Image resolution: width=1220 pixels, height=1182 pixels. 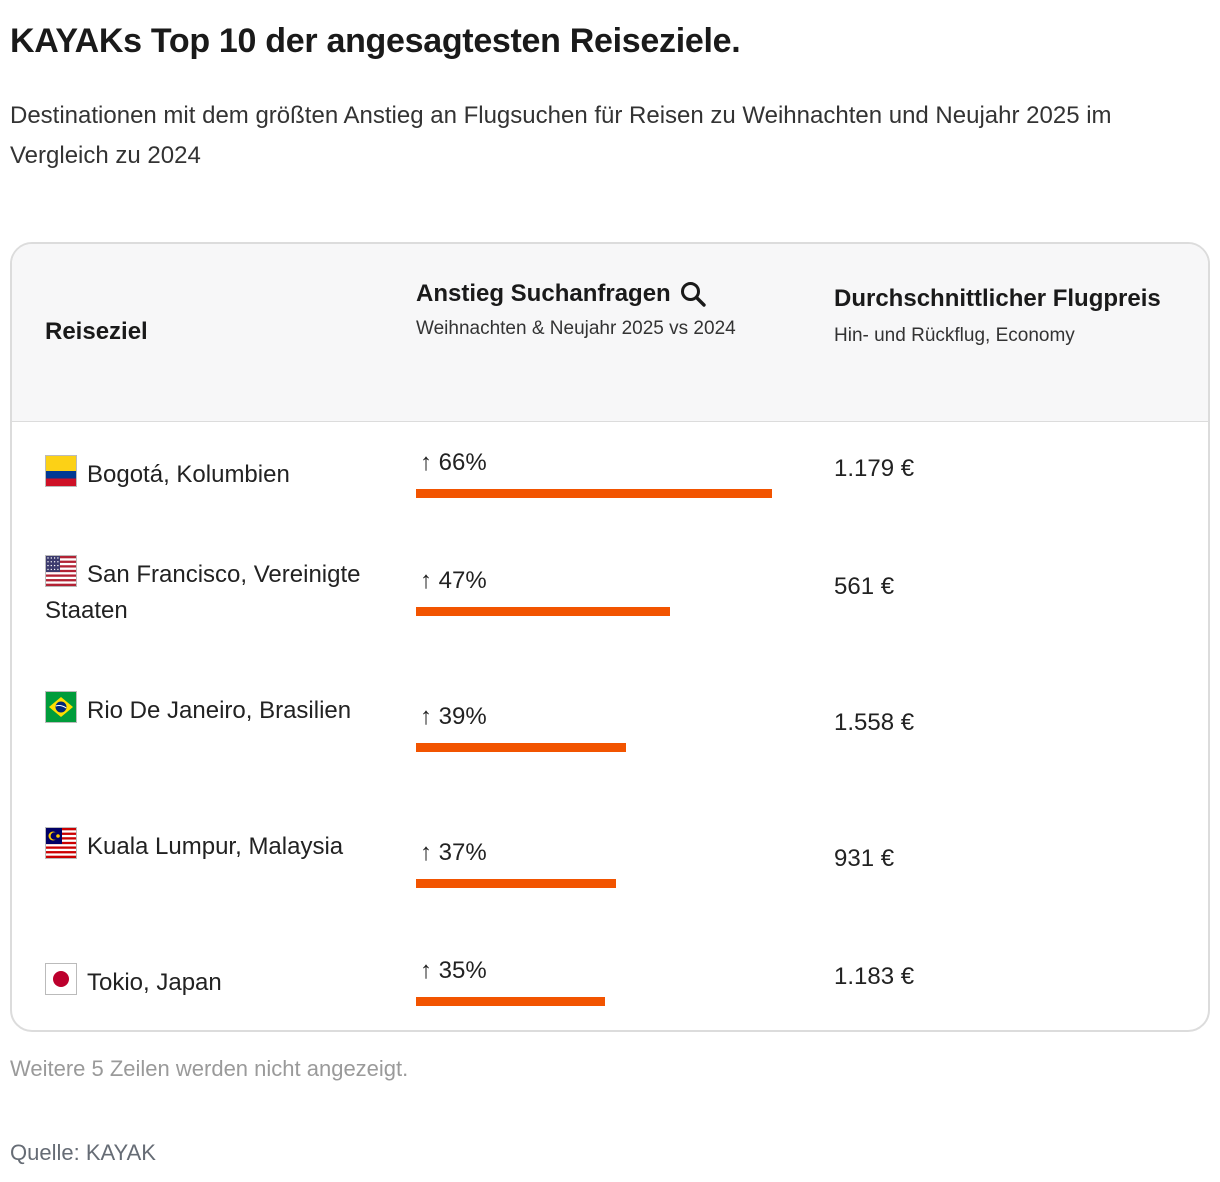 What do you see at coordinates (874, 722) in the screenshot?
I see `price-cell: 1.558 €` at bounding box center [874, 722].